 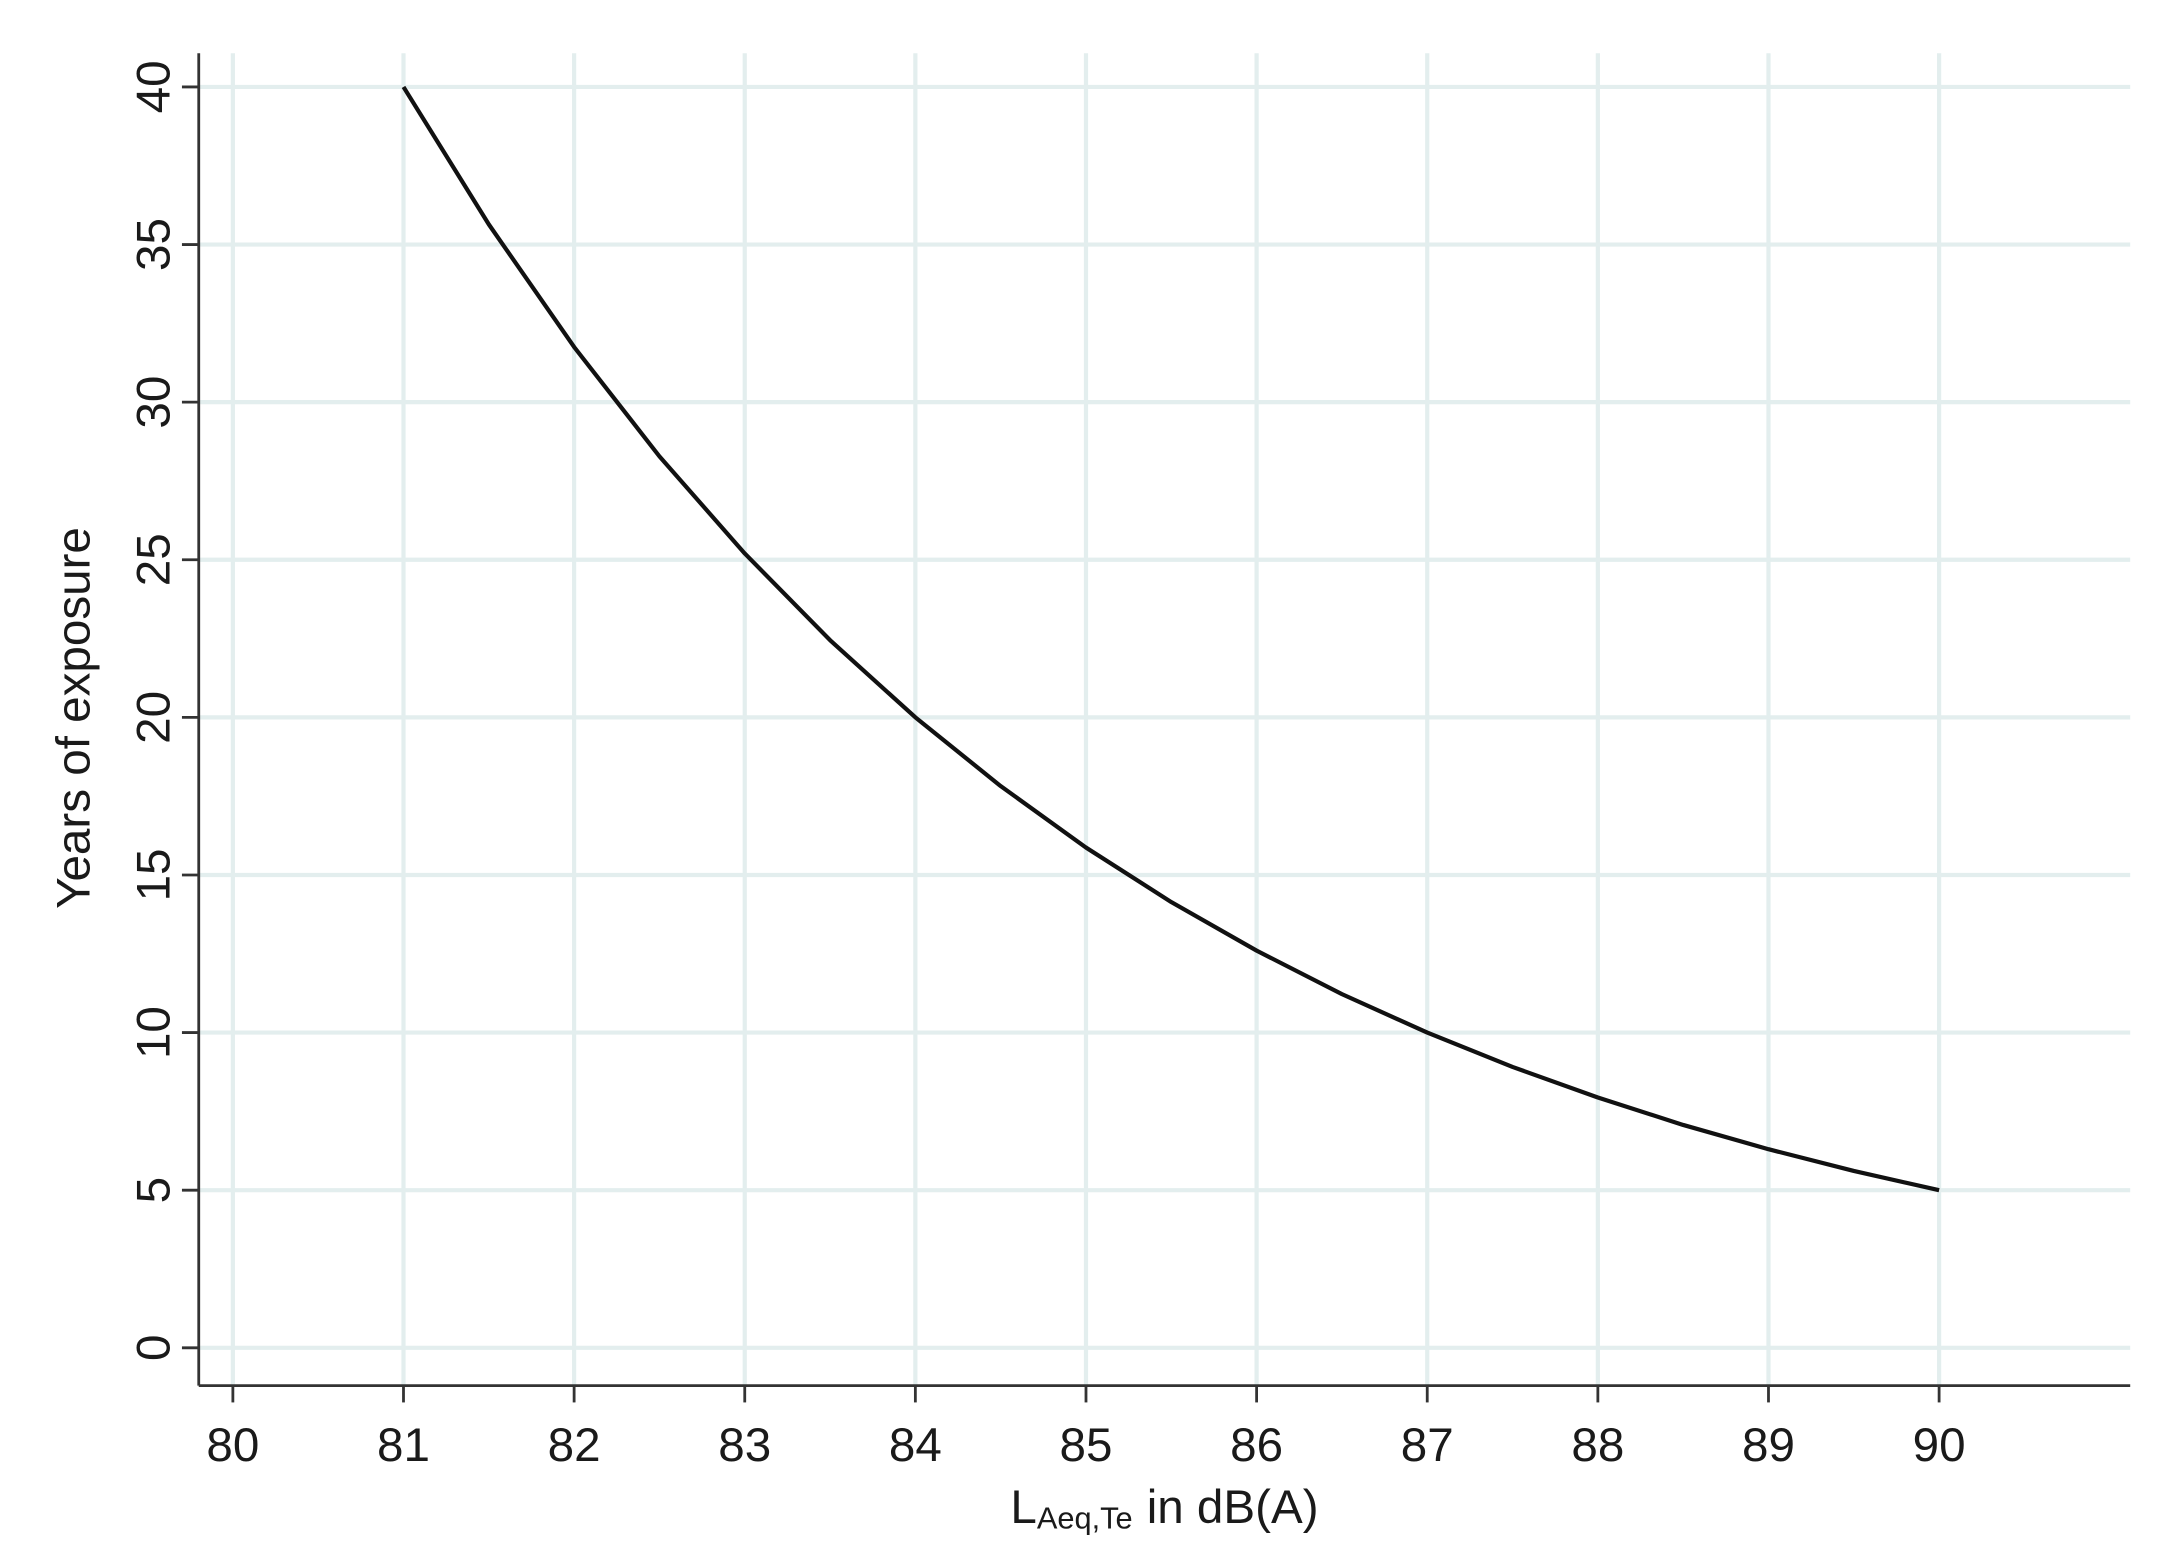 What do you see at coordinates (153, 86) in the screenshot?
I see `y-tick-label: 40` at bounding box center [153, 86].